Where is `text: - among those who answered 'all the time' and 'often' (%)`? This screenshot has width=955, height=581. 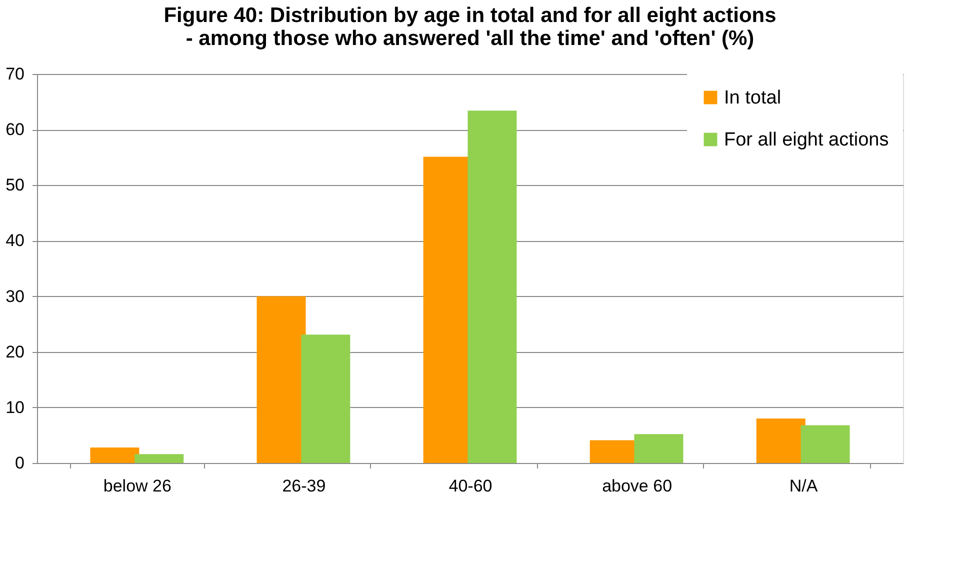
text: - among those who answered 'all the time' and 'often' (%) is located at coordinates (470, 38).